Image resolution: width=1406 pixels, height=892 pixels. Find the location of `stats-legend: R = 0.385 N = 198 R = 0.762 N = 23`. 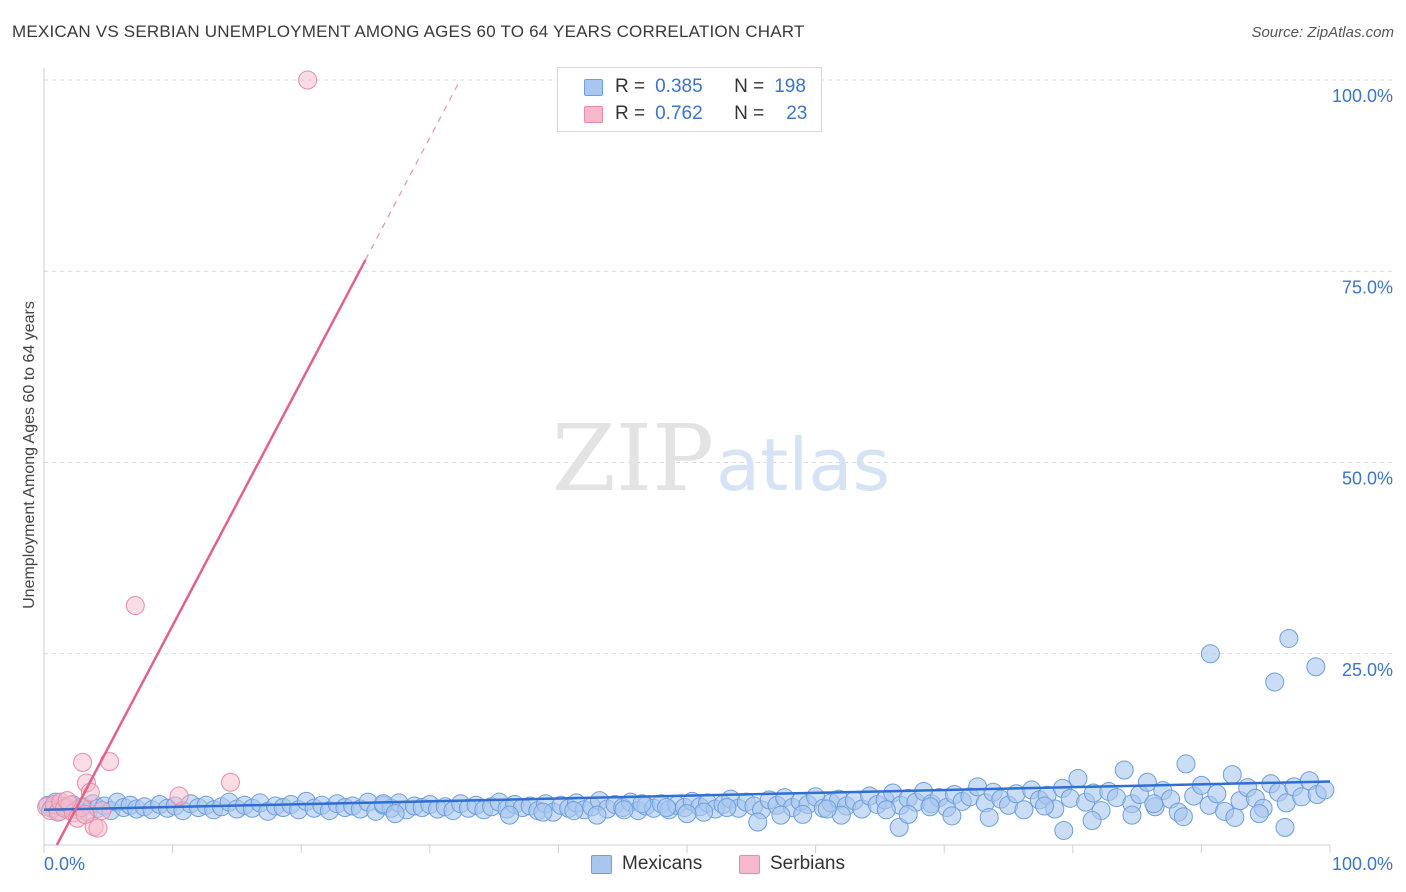

stats-legend: R = 0.385 N = 198 R = 0.762 N = 23 is located at coordinates (689, 99).